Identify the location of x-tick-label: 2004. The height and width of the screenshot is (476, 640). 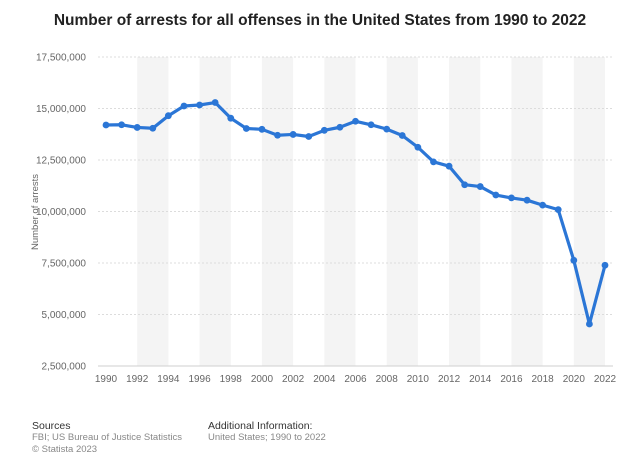
(324, 379).